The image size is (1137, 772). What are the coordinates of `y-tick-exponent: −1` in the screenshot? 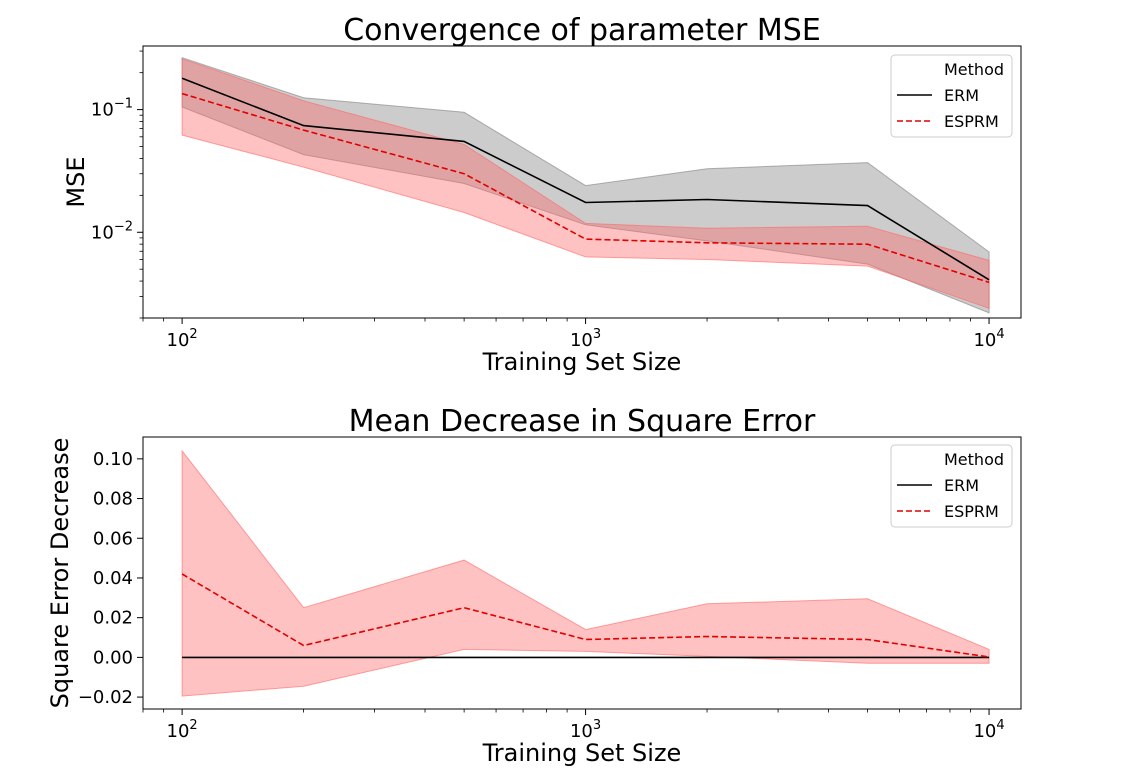 It's located at (123, 104).